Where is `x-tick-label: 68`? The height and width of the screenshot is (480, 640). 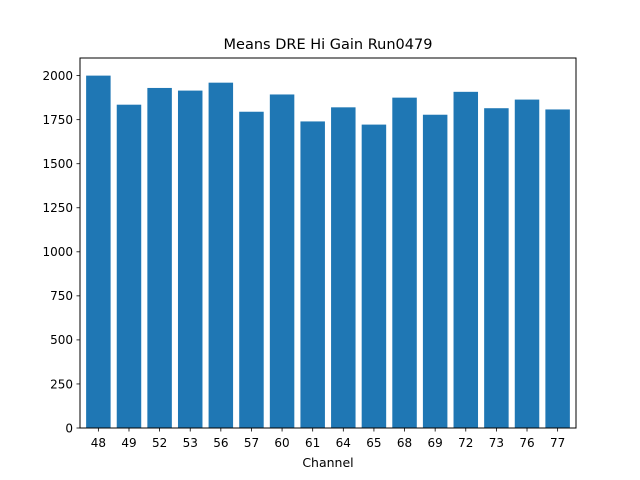
x-tick-label: 68 is located at coordinates (404, 443).